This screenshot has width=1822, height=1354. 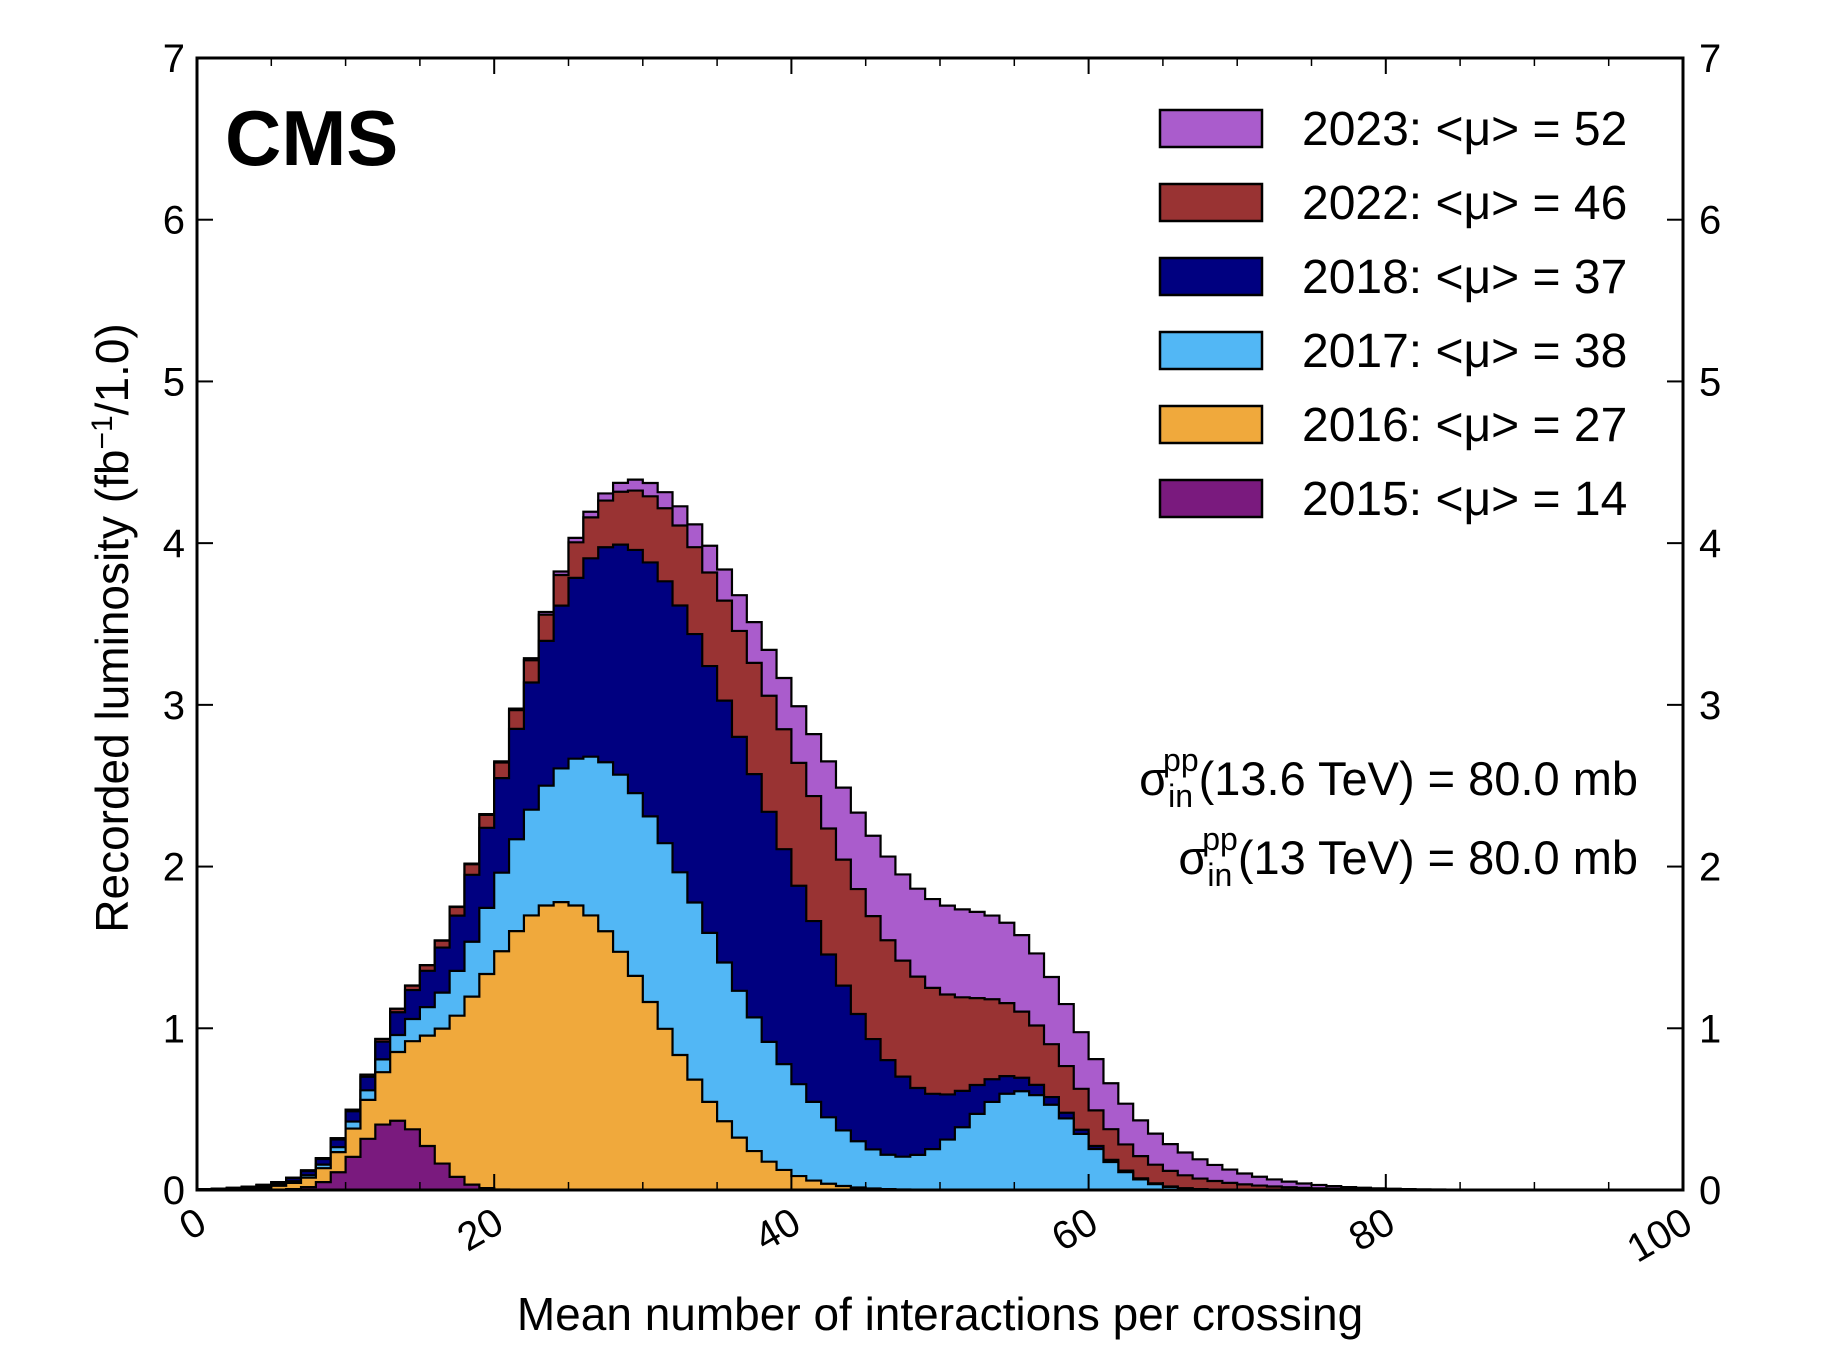 What do you see at coordinates (1464, 425) in the screenshot?
I see `legend-label: 2016: <μ> = 27` at bounding box center [1464, 425].